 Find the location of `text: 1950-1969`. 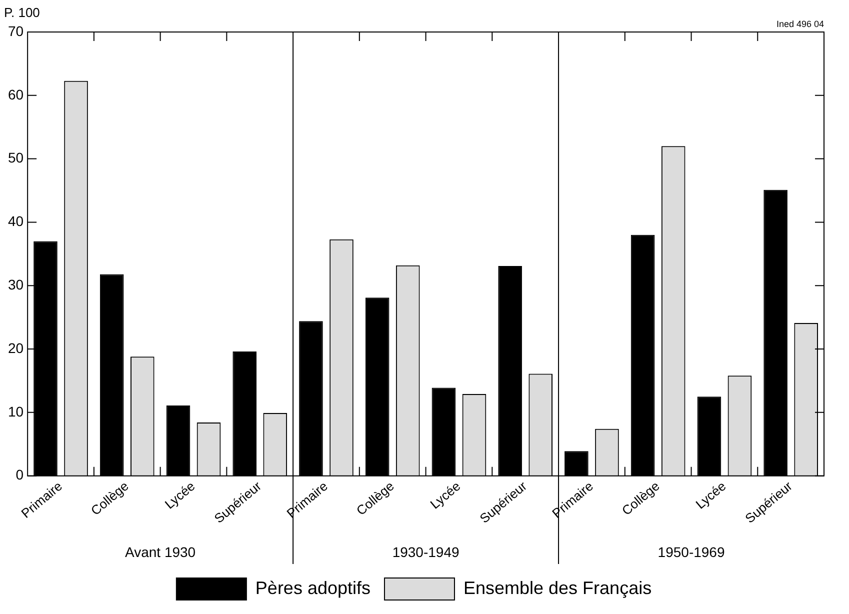

text: 1950-1969 is located at coordinates (691, 552).